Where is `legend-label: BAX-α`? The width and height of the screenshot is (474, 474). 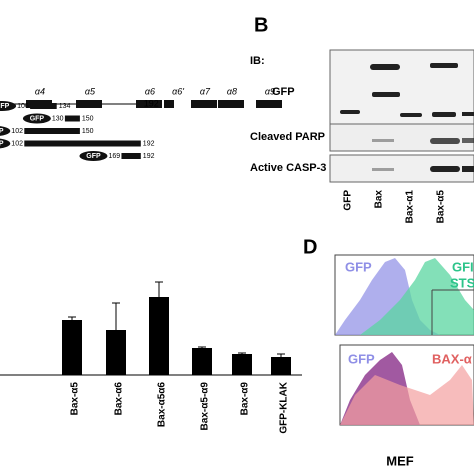 legend-label: BAX-α is located at coordinates (452, 358).